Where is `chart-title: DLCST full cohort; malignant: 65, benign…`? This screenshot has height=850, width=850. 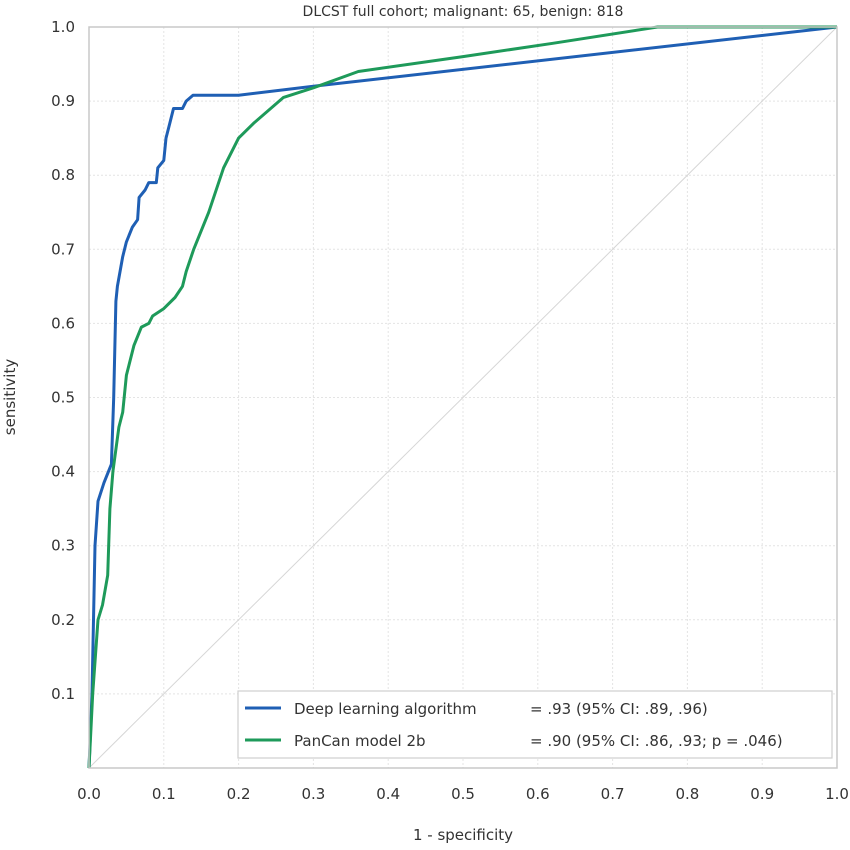
chart-title: DLCST full cohort; malignant: 65, benign… is located at coordinates (463, 12).